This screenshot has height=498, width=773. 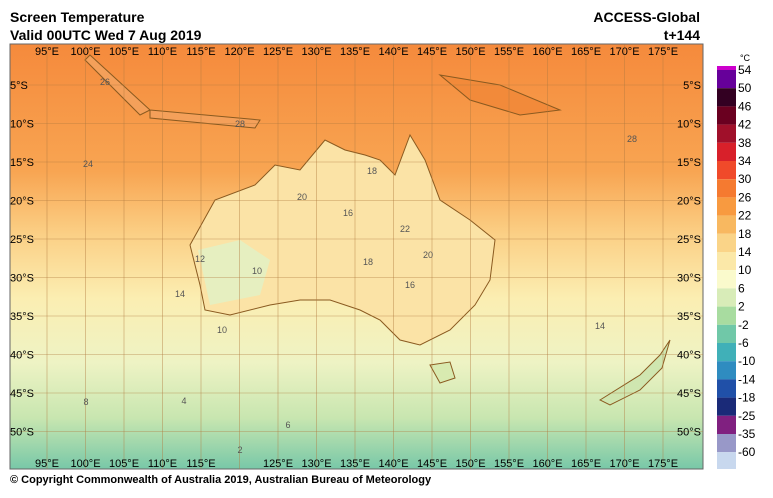 What do you see at coordinates (22, 163) in the screenshot?
I see `lat-label-left: 15°S` at bounding box center [22, 163].